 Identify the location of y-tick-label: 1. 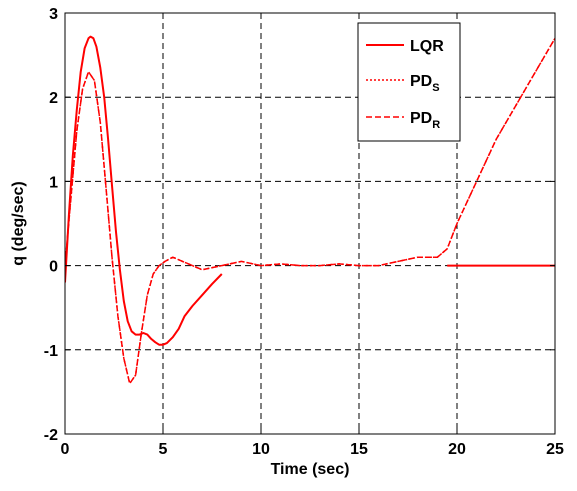
(53, 182).